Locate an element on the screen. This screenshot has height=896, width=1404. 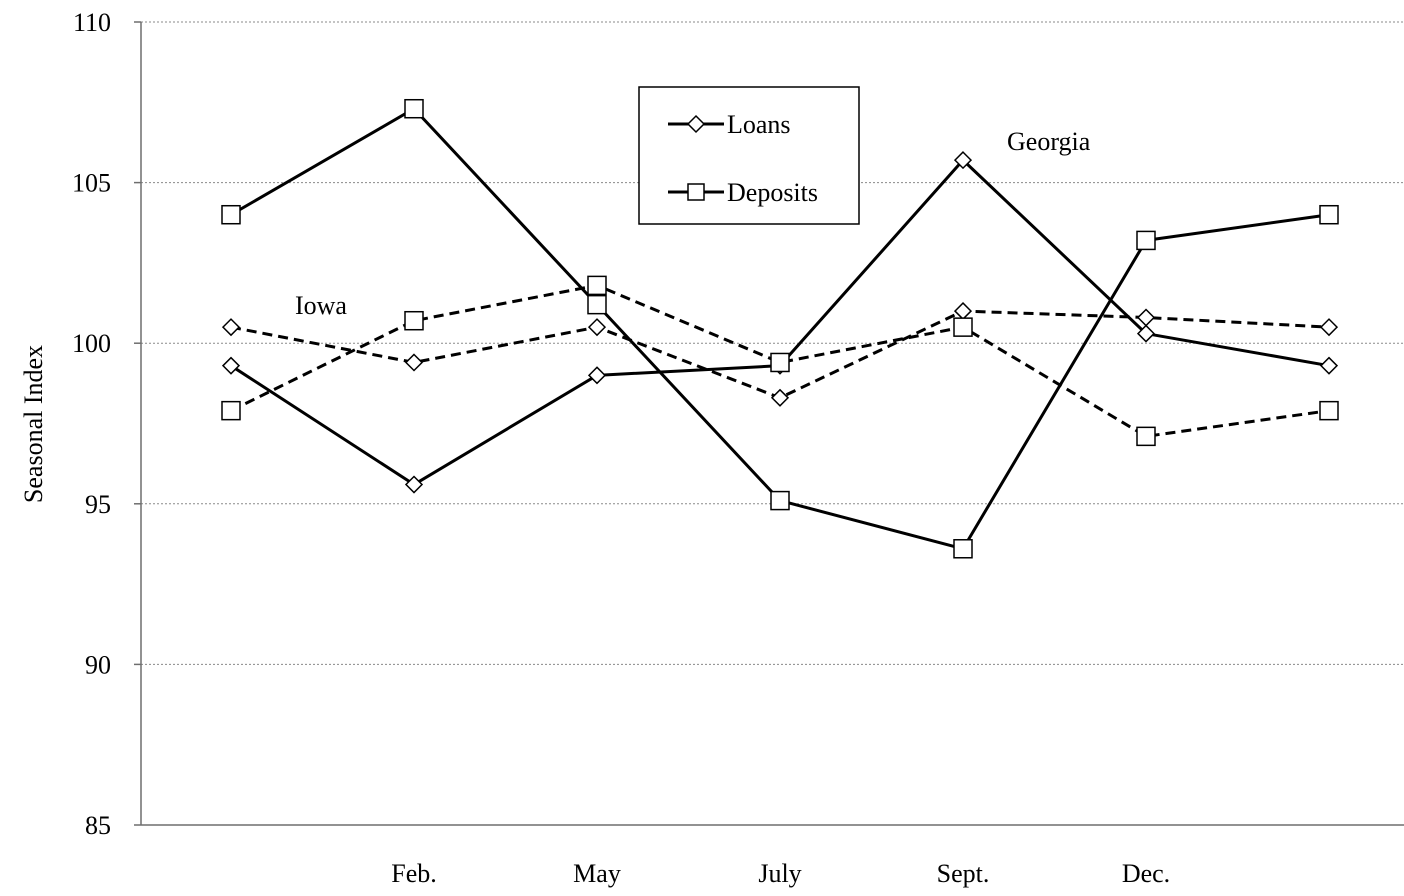
y-tick-label-95: 95 is located at coordinates (98, 504).